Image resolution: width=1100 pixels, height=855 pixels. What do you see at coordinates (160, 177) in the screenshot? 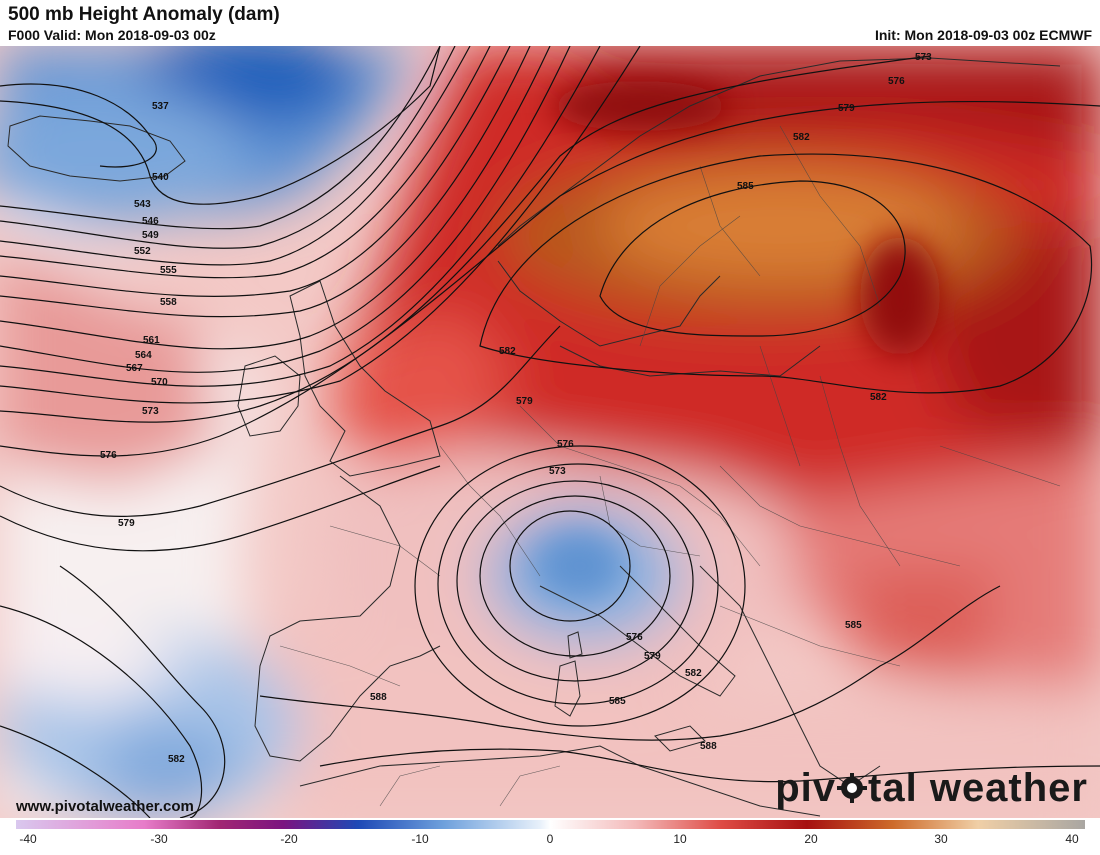
I see `contour-label: 540` at bounding box center [160, 177].